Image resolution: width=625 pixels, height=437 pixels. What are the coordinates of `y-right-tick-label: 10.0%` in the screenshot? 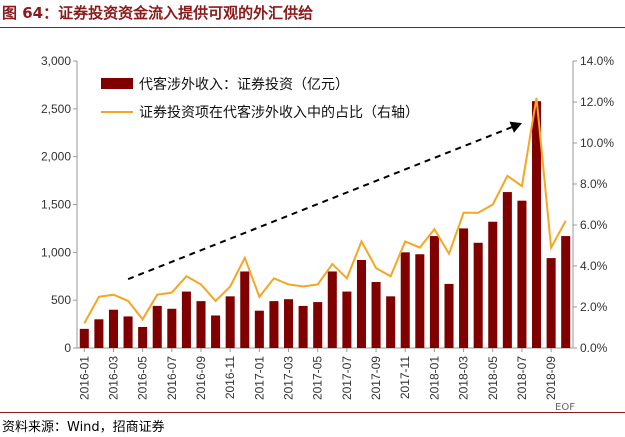 It's located at (597, 143).